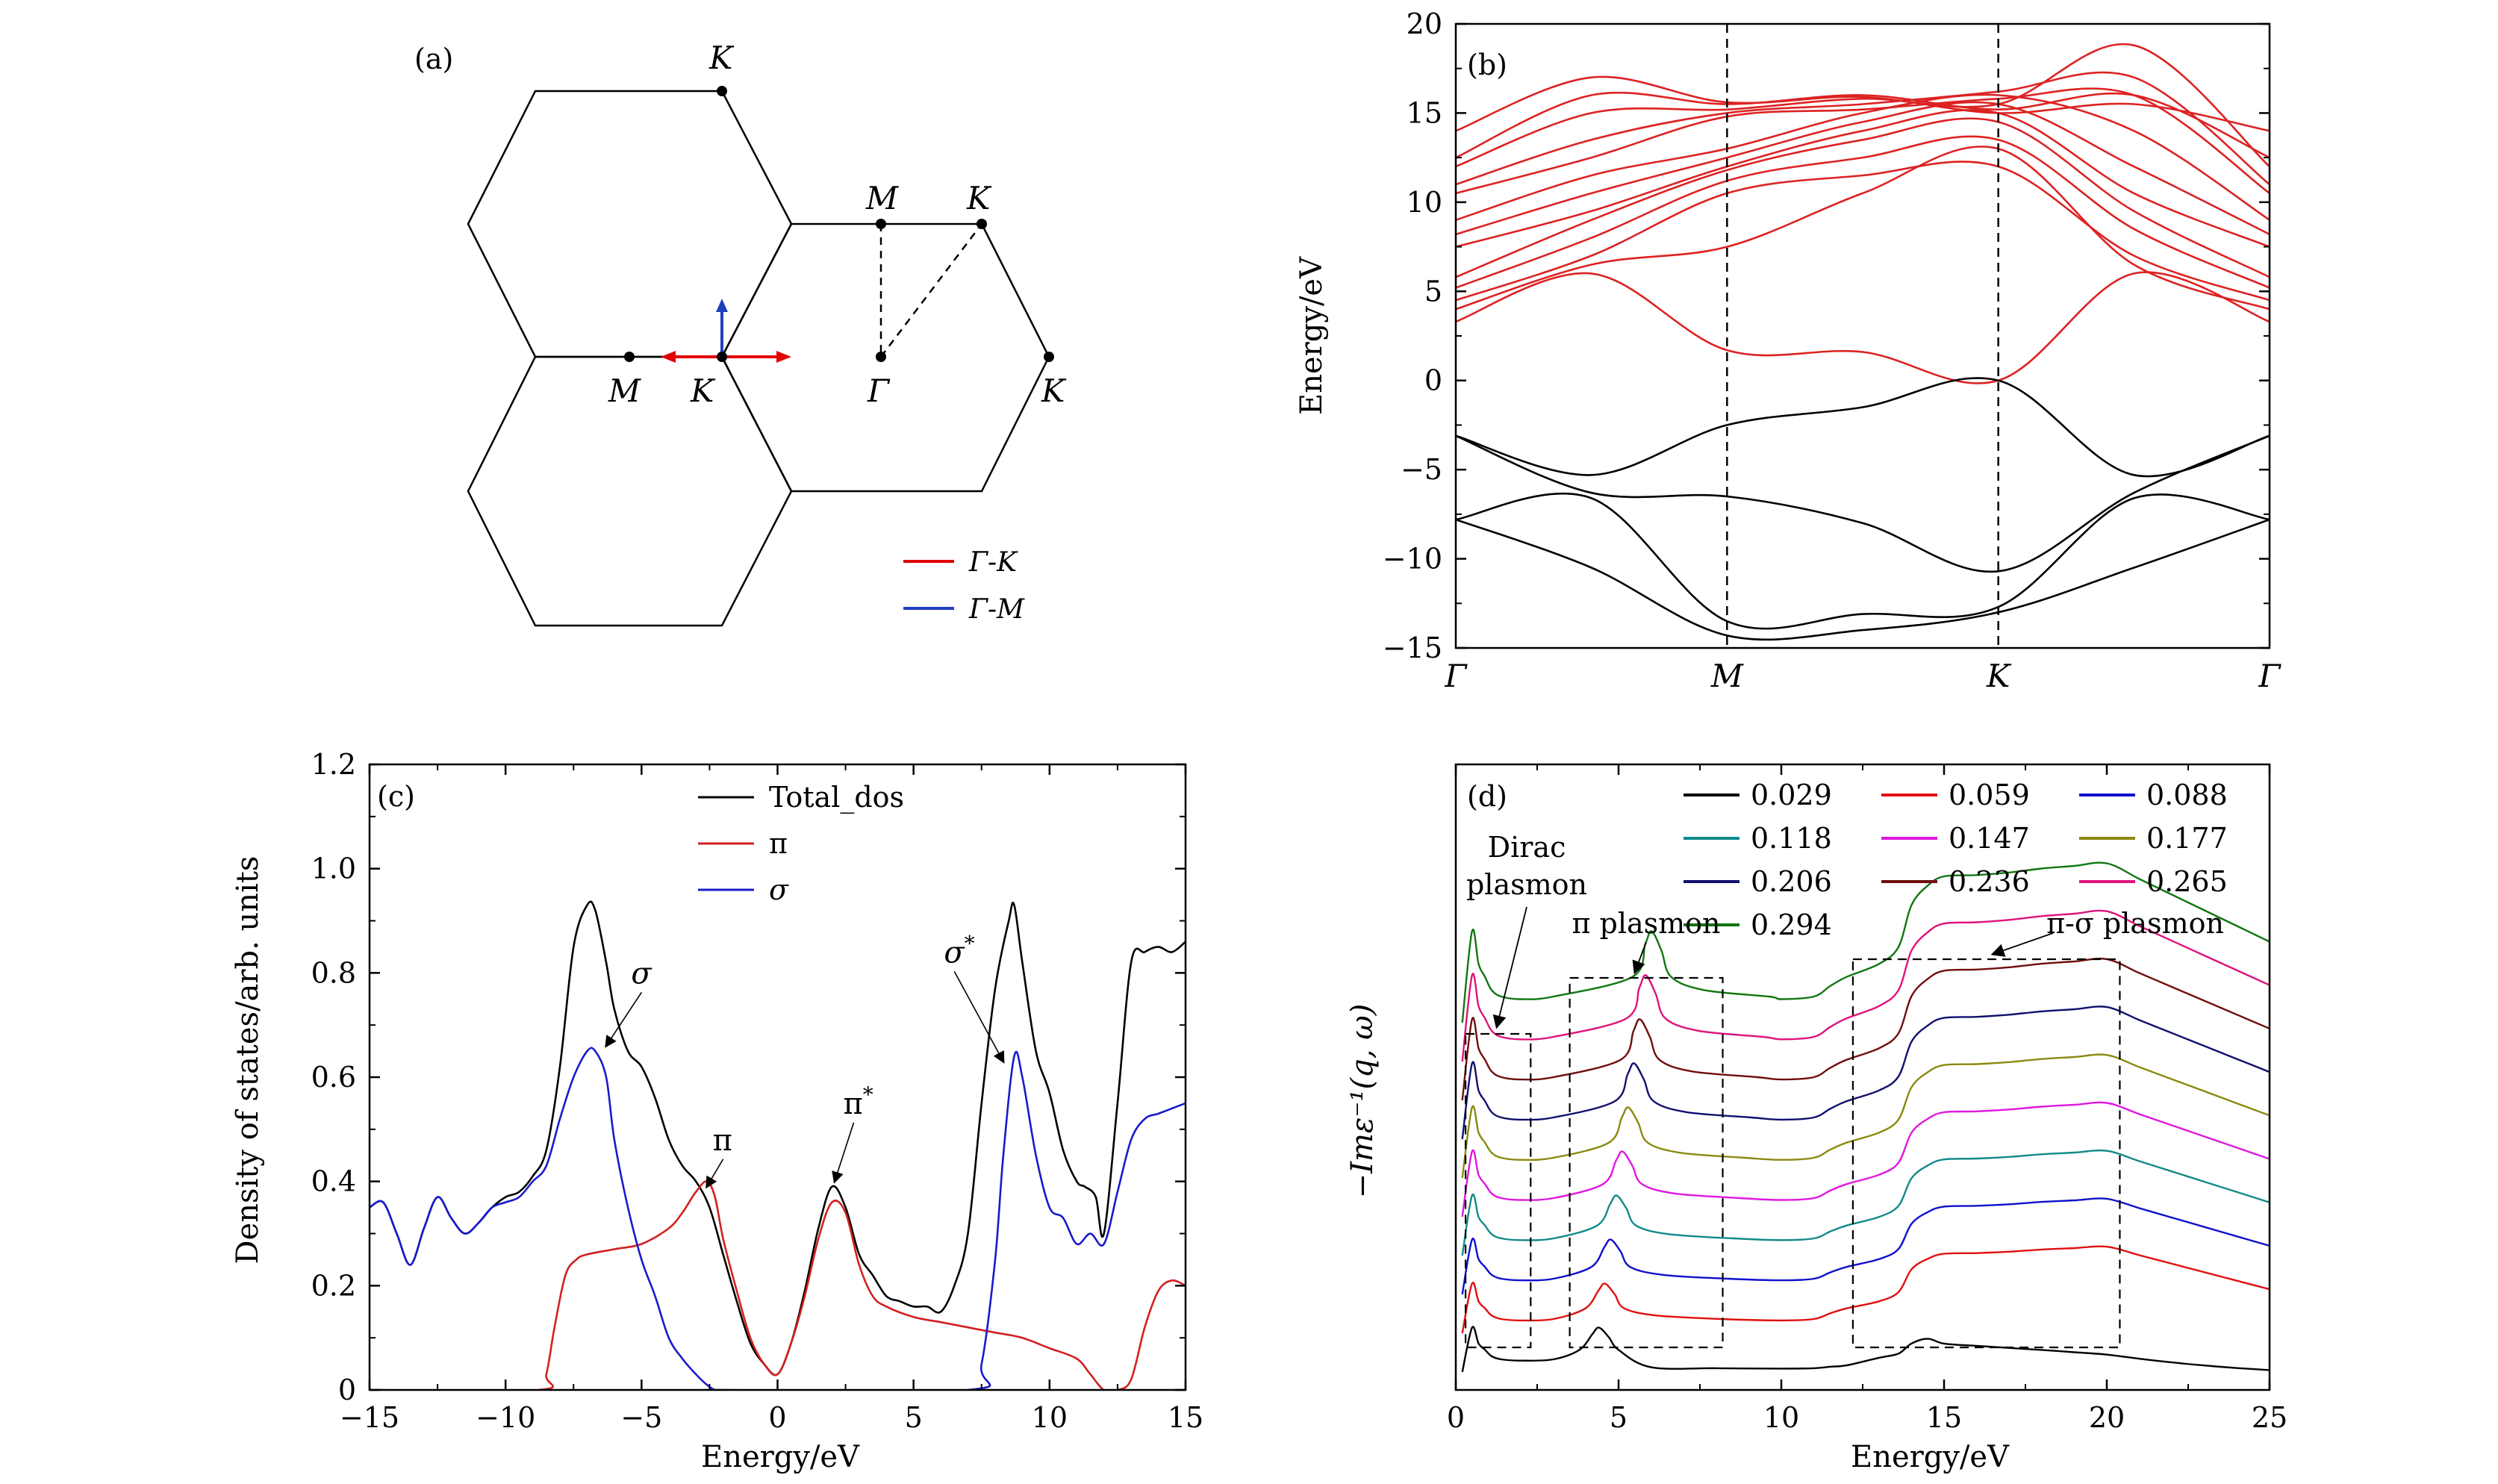  Describe the element at coordinates (333, 972) in the screenshot. I see `panel-c-ytick-label-4: 0.8` at that location.